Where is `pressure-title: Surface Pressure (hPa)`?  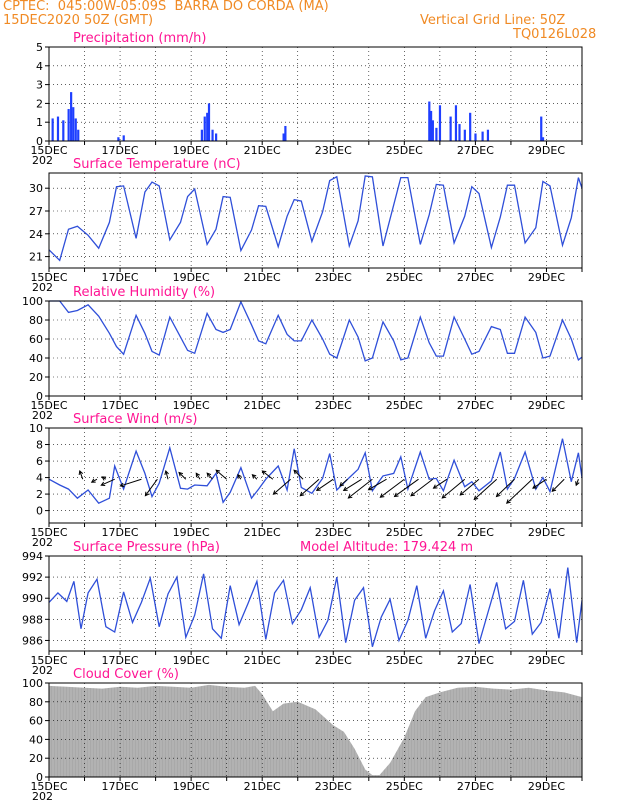 pressure-title: Surface Pressure (hPa) is located at coordinates (146, 547).